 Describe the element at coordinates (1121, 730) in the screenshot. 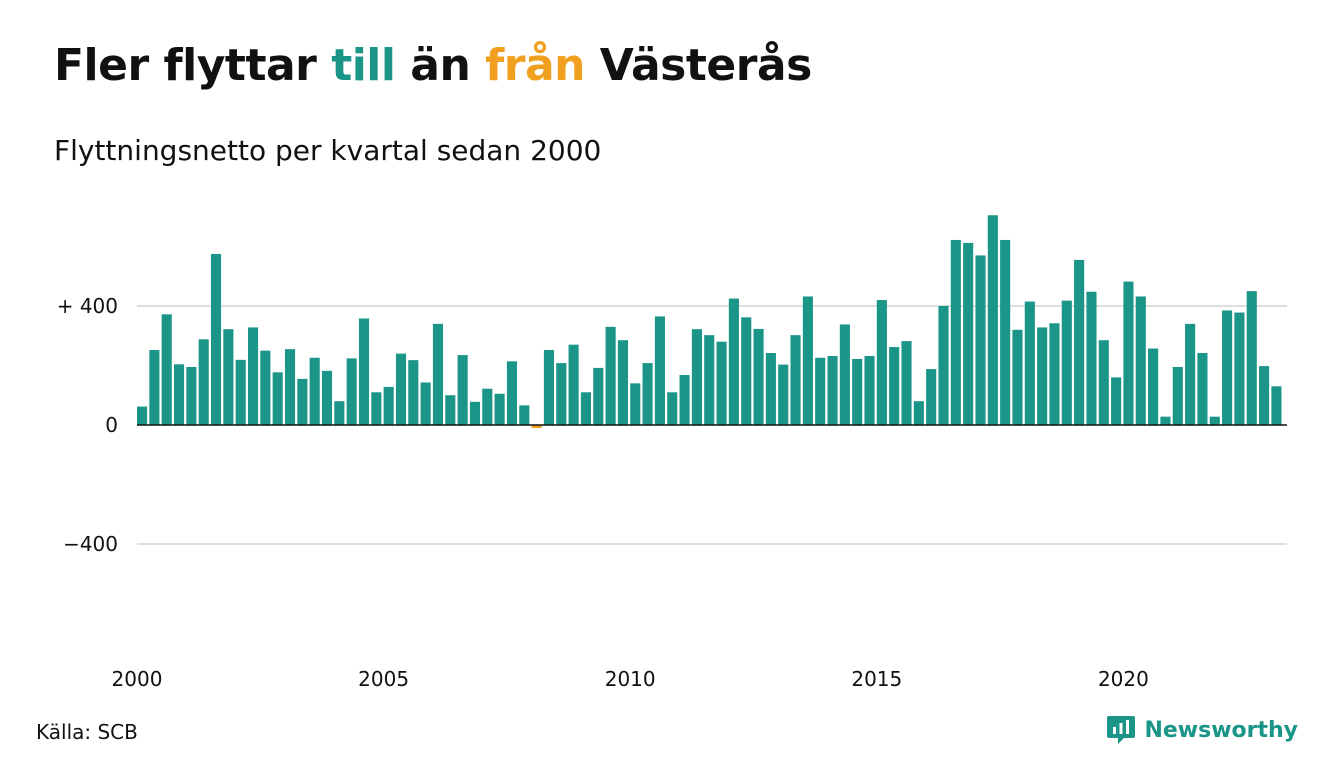

I see `newsworthy-logo-icon` at that location.